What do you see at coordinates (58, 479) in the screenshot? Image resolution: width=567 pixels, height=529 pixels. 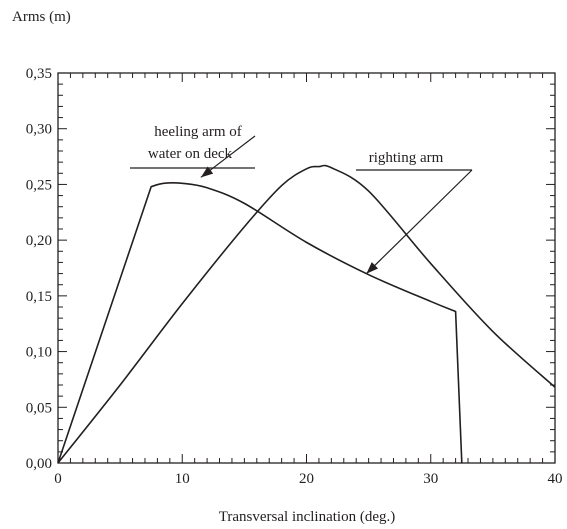 I see `x-tick-label: 0` at bounding box center [58, 479].